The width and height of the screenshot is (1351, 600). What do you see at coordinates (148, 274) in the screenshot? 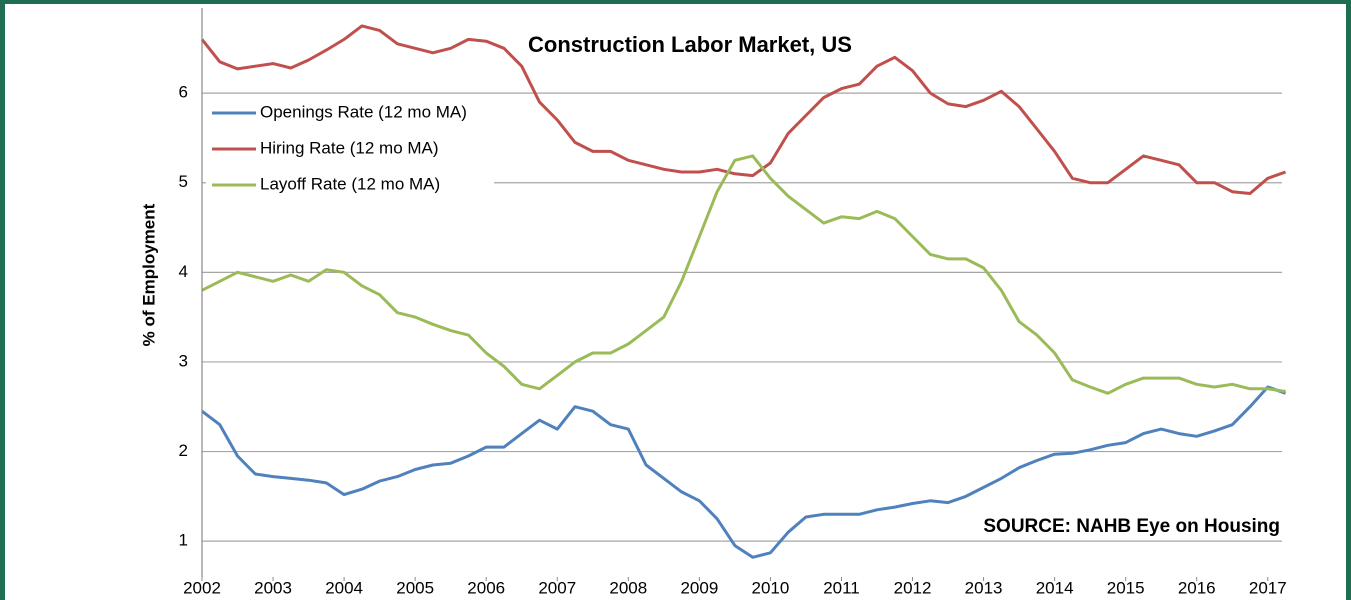
I see `y-axis-label: % of Employment` at bounding box center [148, 274].